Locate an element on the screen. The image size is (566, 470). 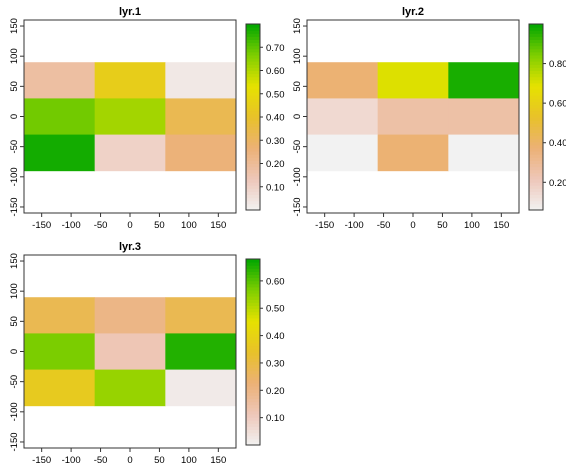
legend-tick-label: 0.10 is located at coordinates (275, 187).